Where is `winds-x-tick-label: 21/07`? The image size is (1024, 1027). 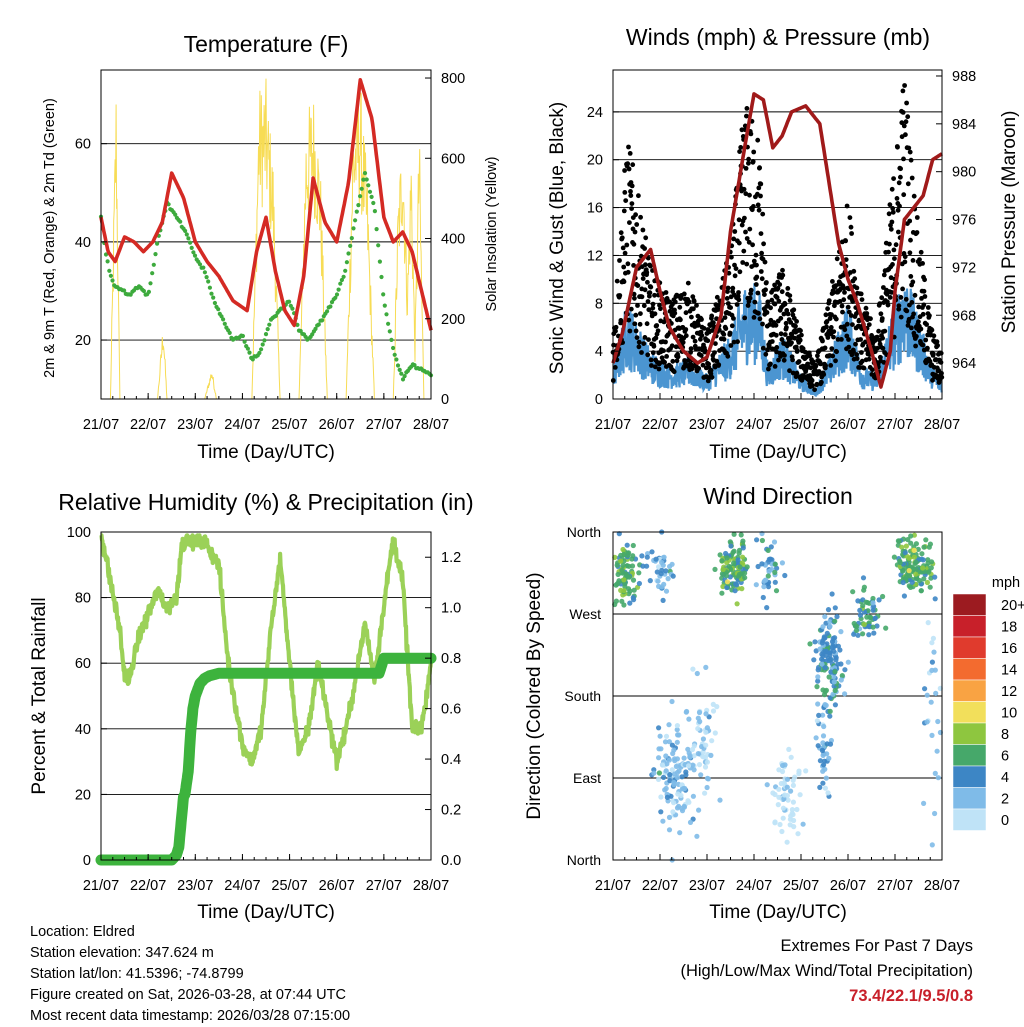
winds-x-tick-label: 21/07 is located at coordinates (613, 425).